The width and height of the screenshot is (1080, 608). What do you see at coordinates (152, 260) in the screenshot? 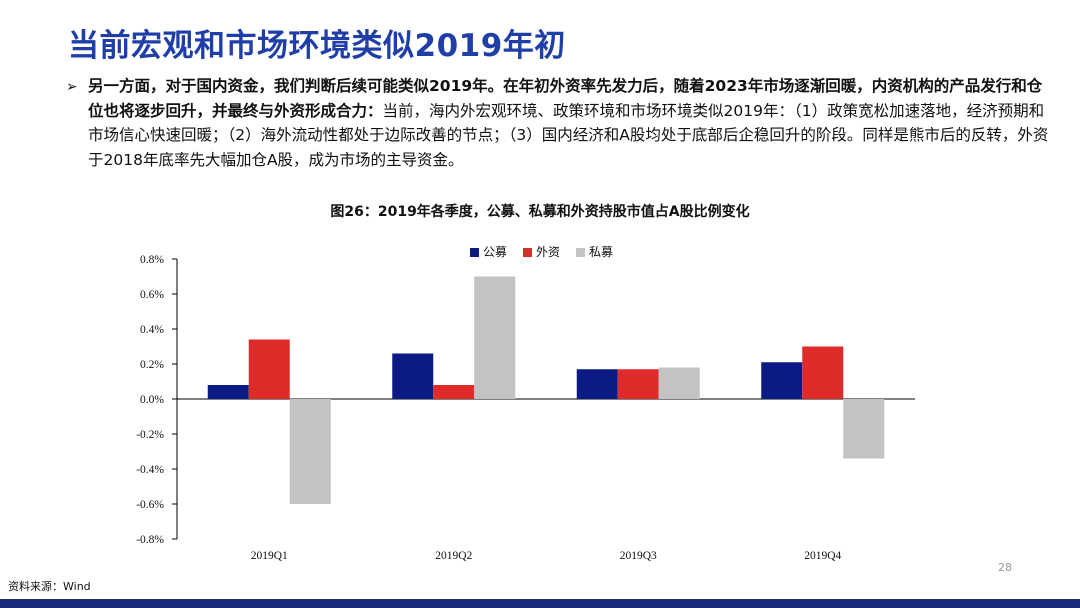
I see `y-tick-label: 0.8%` at bounding box center [152, 260].